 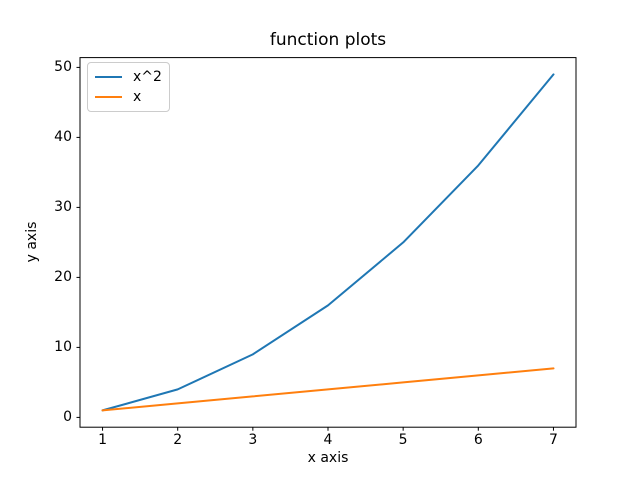 What do you see at coordinates (108, 77) in the screenshot?
I see `legend-line-sample-x2` at bounding box center [108, 77].